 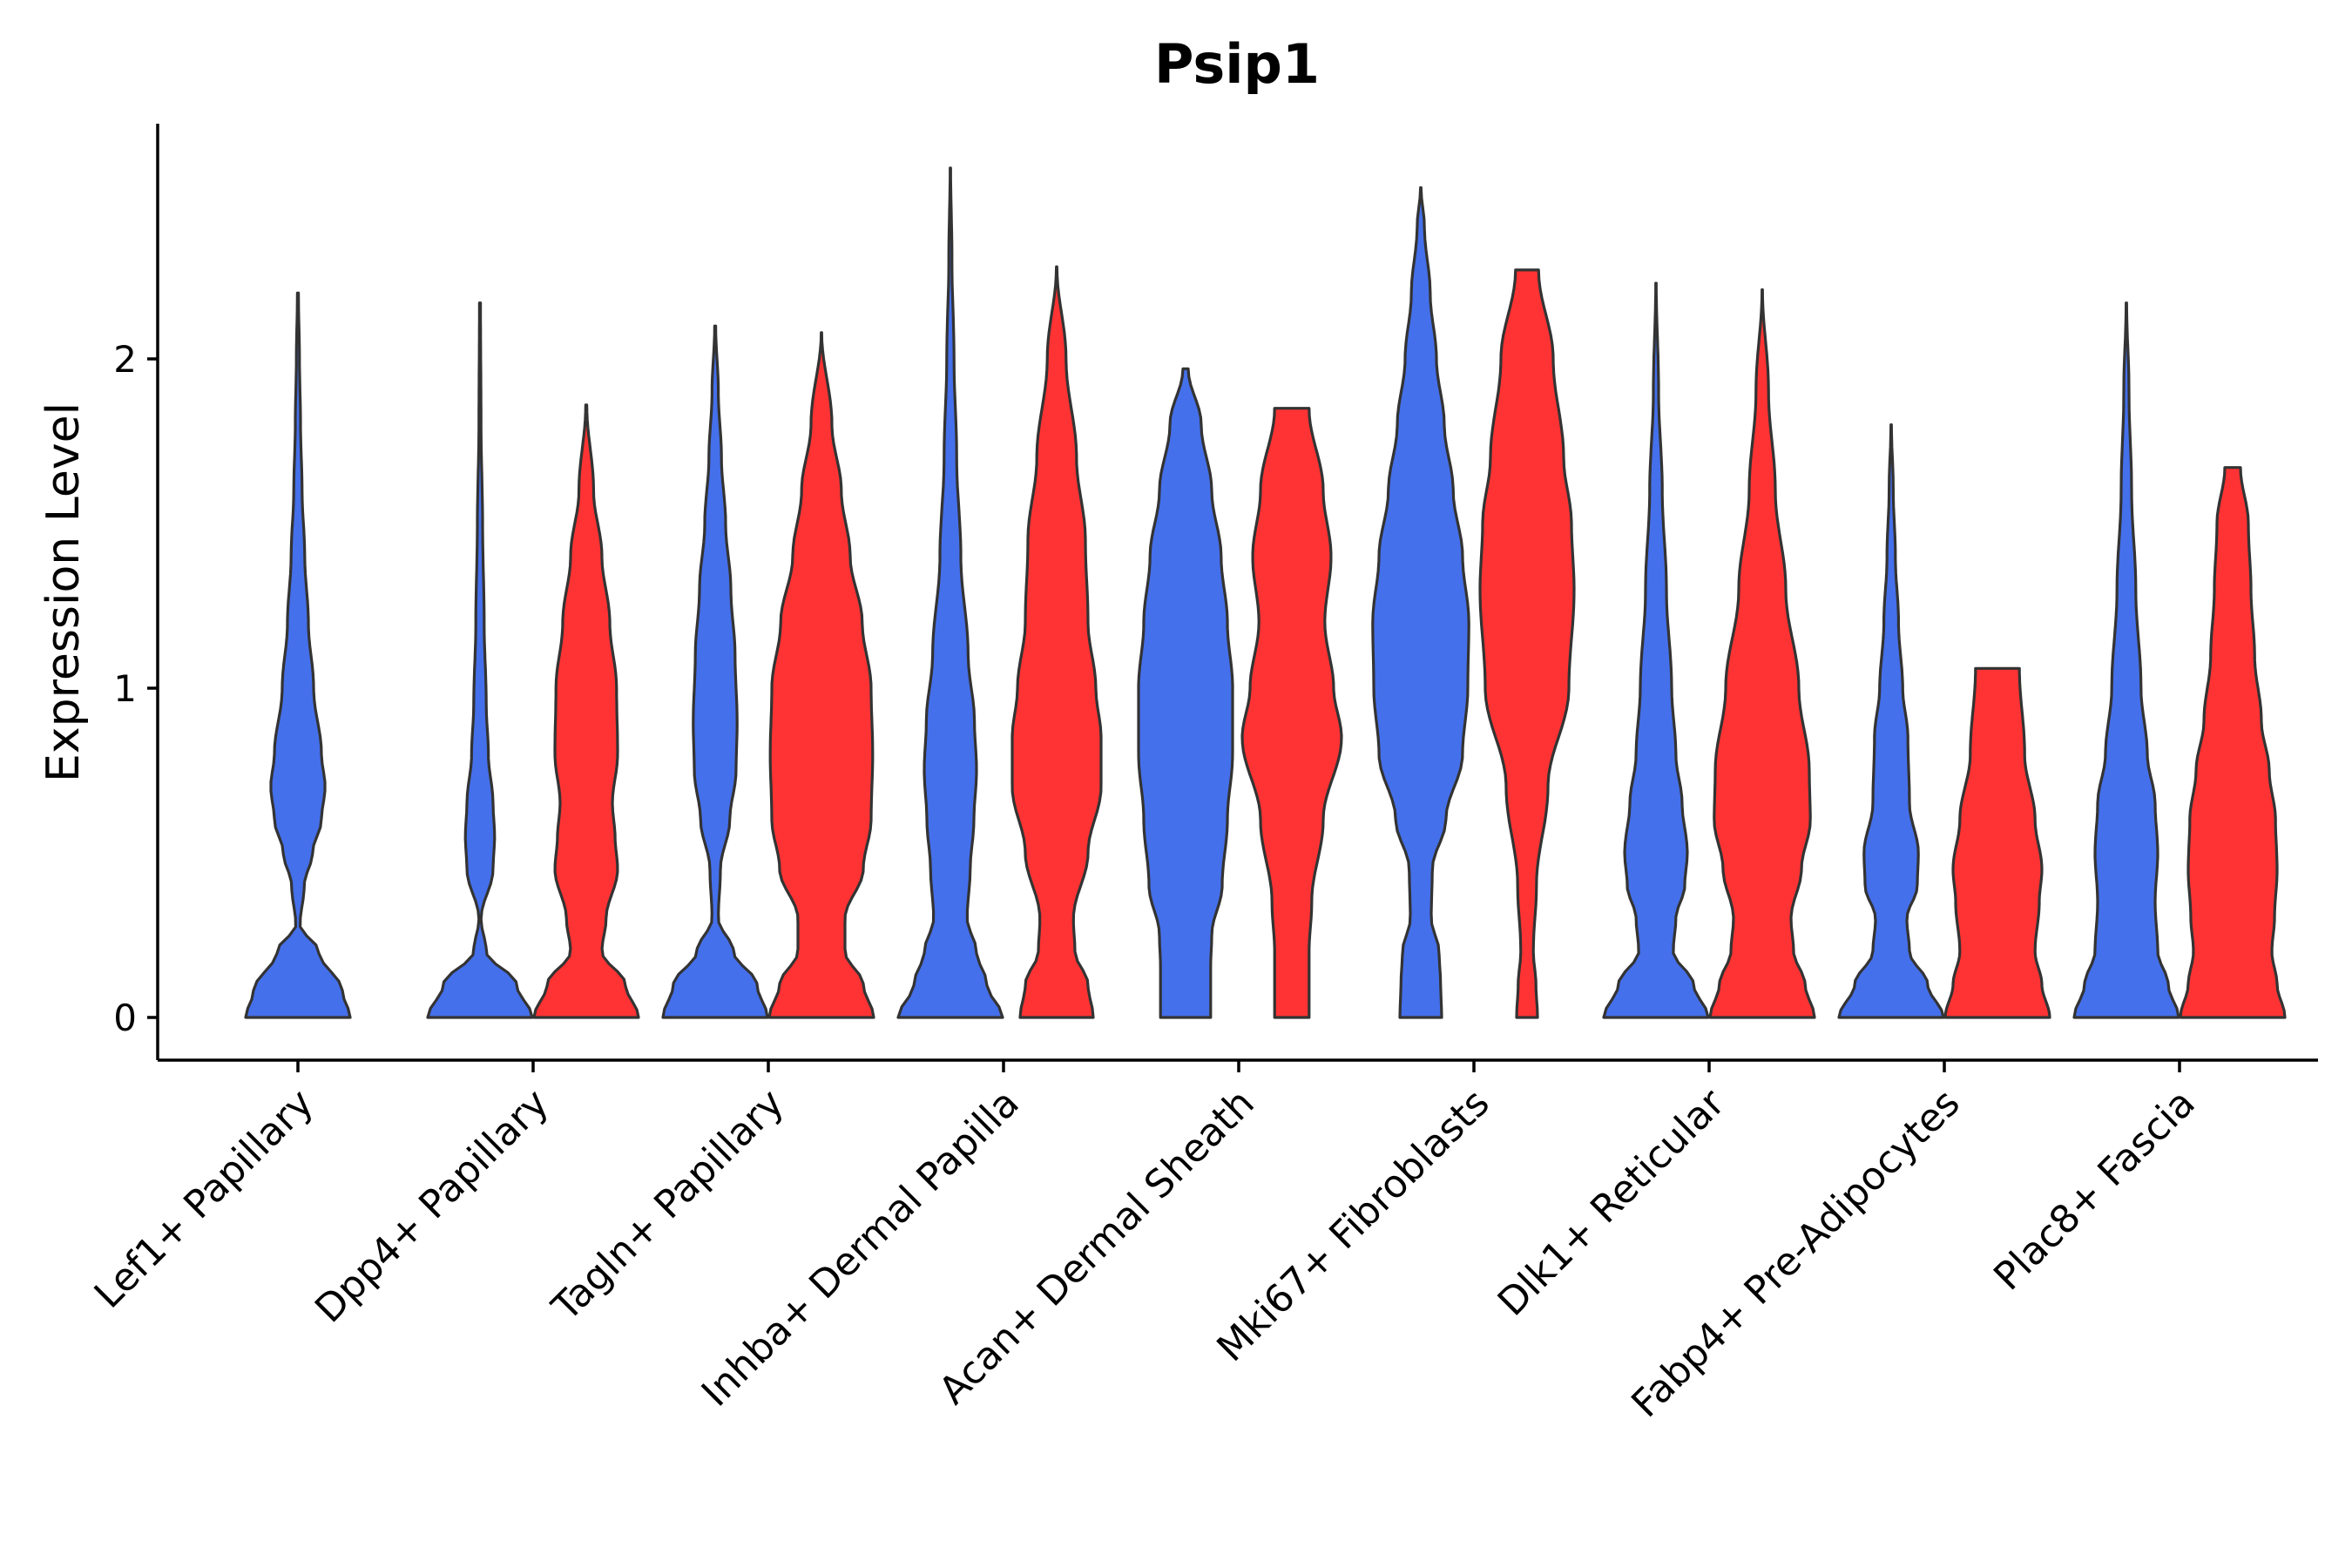 What do you see at coordinates (125, 359) in the screenshot?
I see `y-tick-label: 2` at bounding box center [125, 359].